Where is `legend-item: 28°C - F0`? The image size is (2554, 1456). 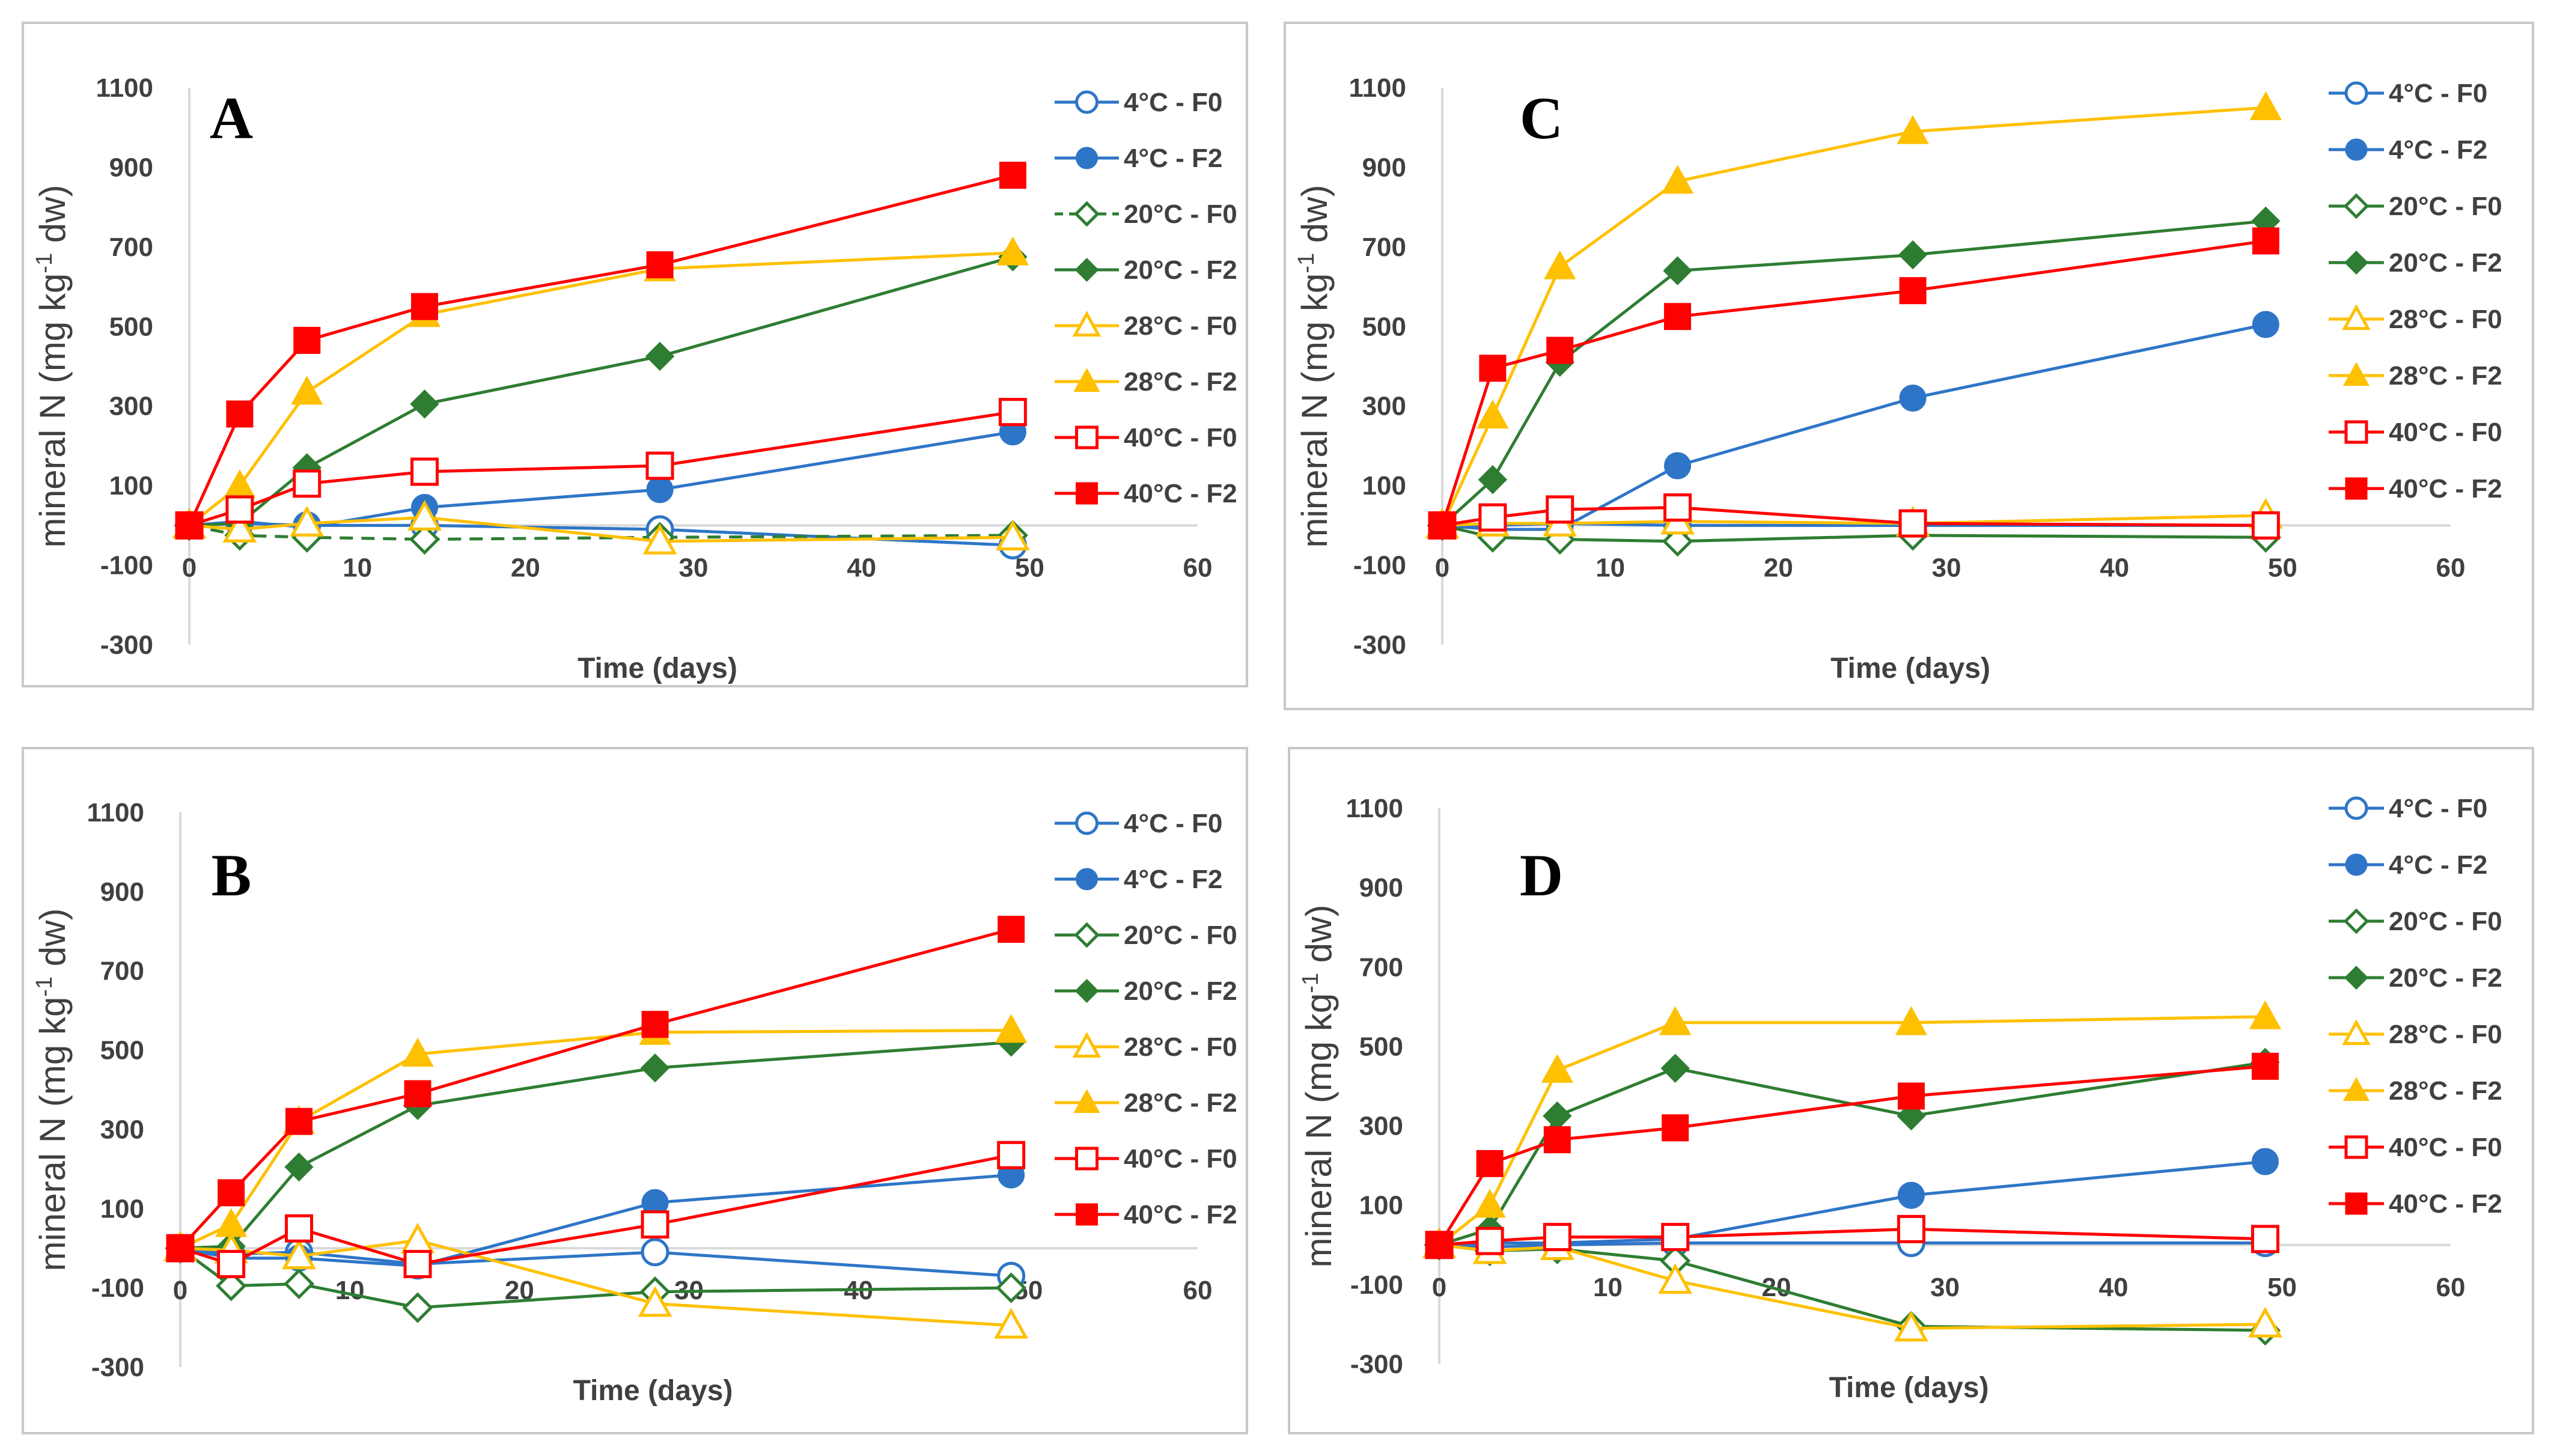 legend-item: 28°C - F0 is located at coordinates (2415, 1034).